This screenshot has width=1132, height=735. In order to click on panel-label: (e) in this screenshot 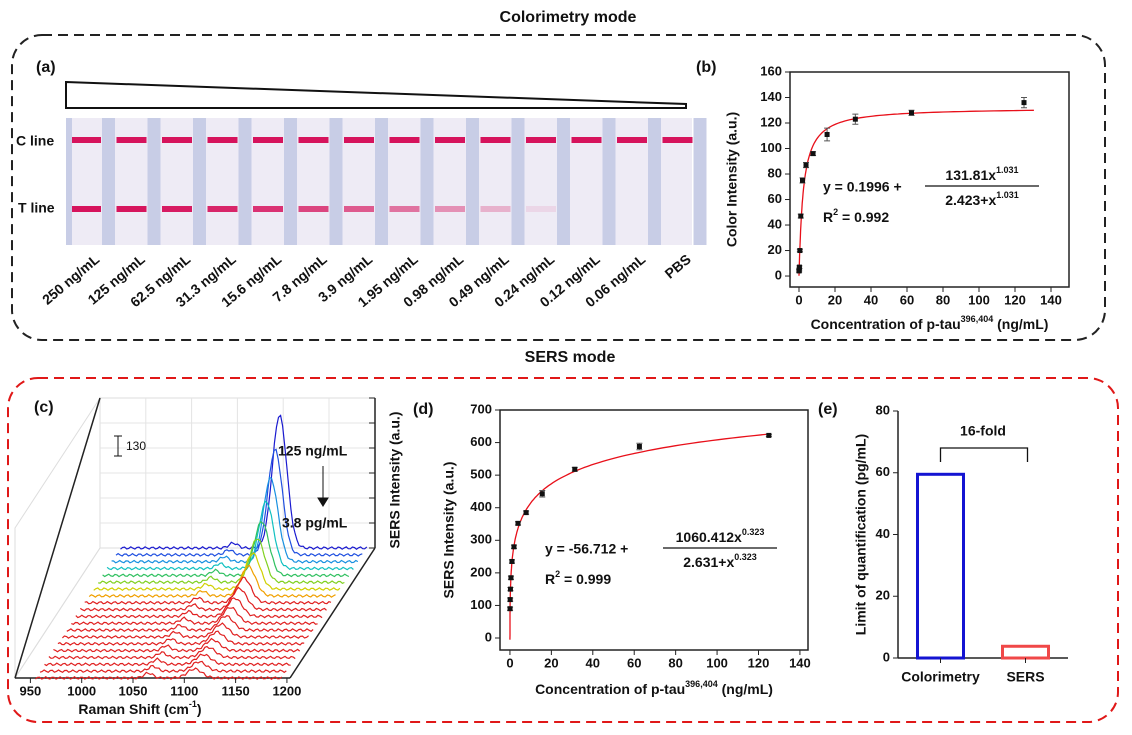, I will do `click(828, 409)`.